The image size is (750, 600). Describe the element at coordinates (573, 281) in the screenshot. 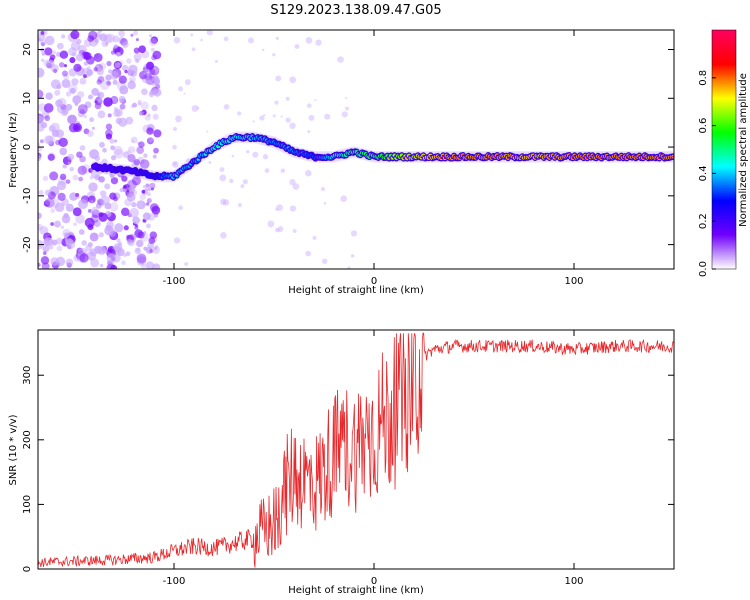

I see `x-tick-label: 100` at that location.